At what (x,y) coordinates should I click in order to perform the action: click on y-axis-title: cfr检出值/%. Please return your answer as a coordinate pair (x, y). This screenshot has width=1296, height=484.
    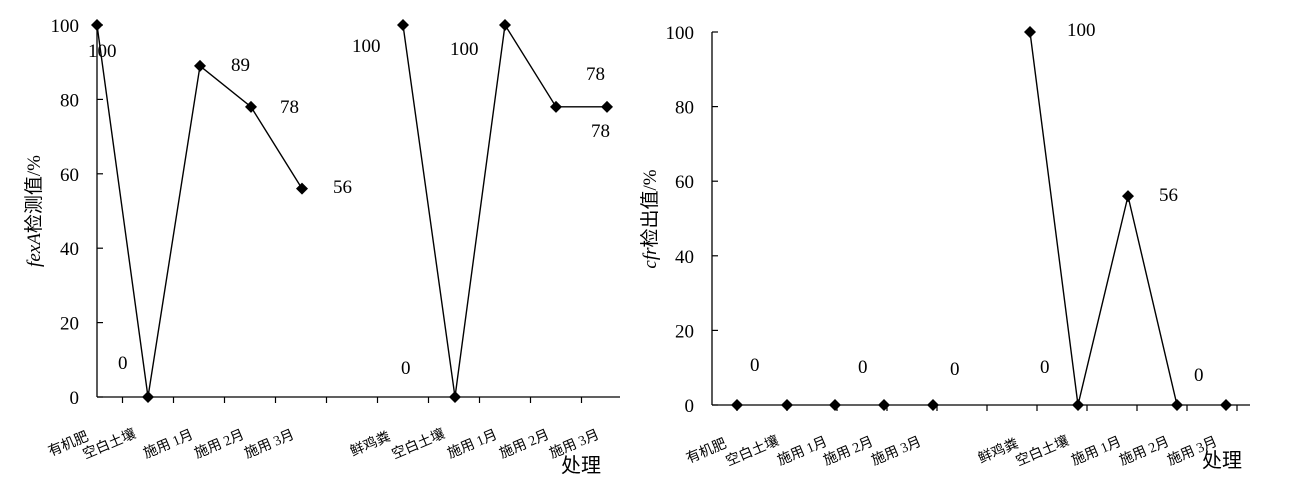
    Looking at the image, I should click on (650, 218).